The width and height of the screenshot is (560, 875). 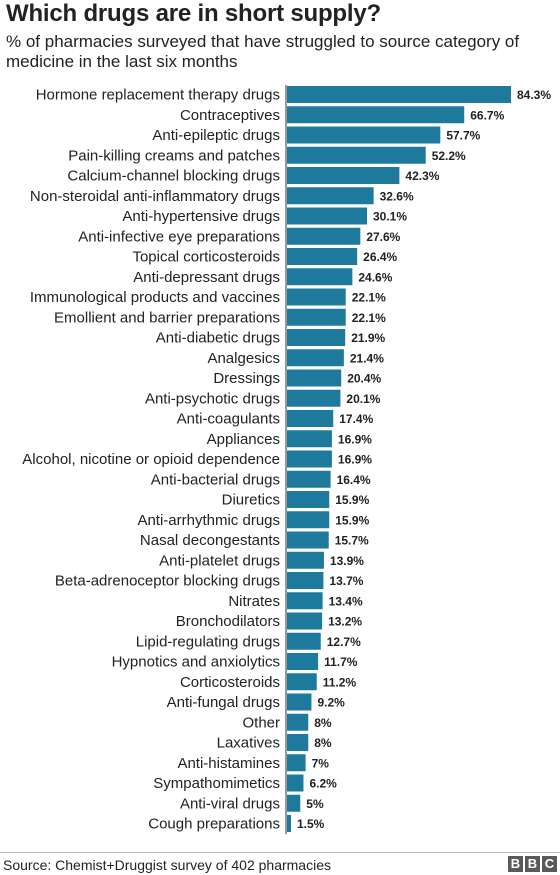 I want to click on category-label: Beta-adrenoceptor blocking drugs, so click(x=167, y=581).